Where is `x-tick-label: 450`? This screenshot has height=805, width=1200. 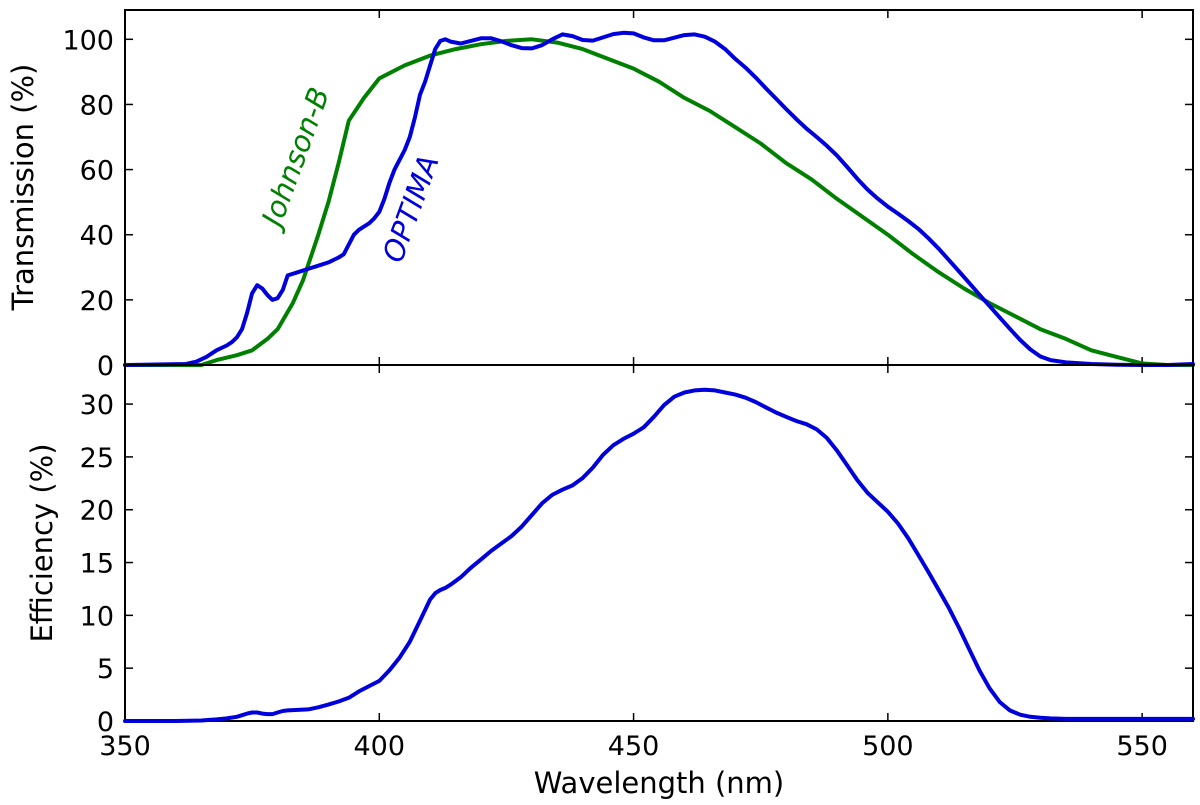
x-tick-label: 450 is located at coordinates (634, 746).